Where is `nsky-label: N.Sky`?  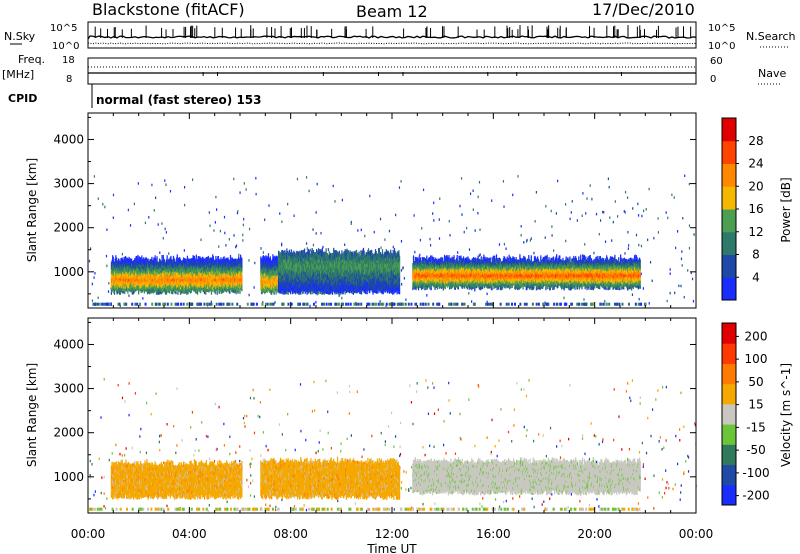 nsky-label: N.Sky is located at coordinates (20, 36).